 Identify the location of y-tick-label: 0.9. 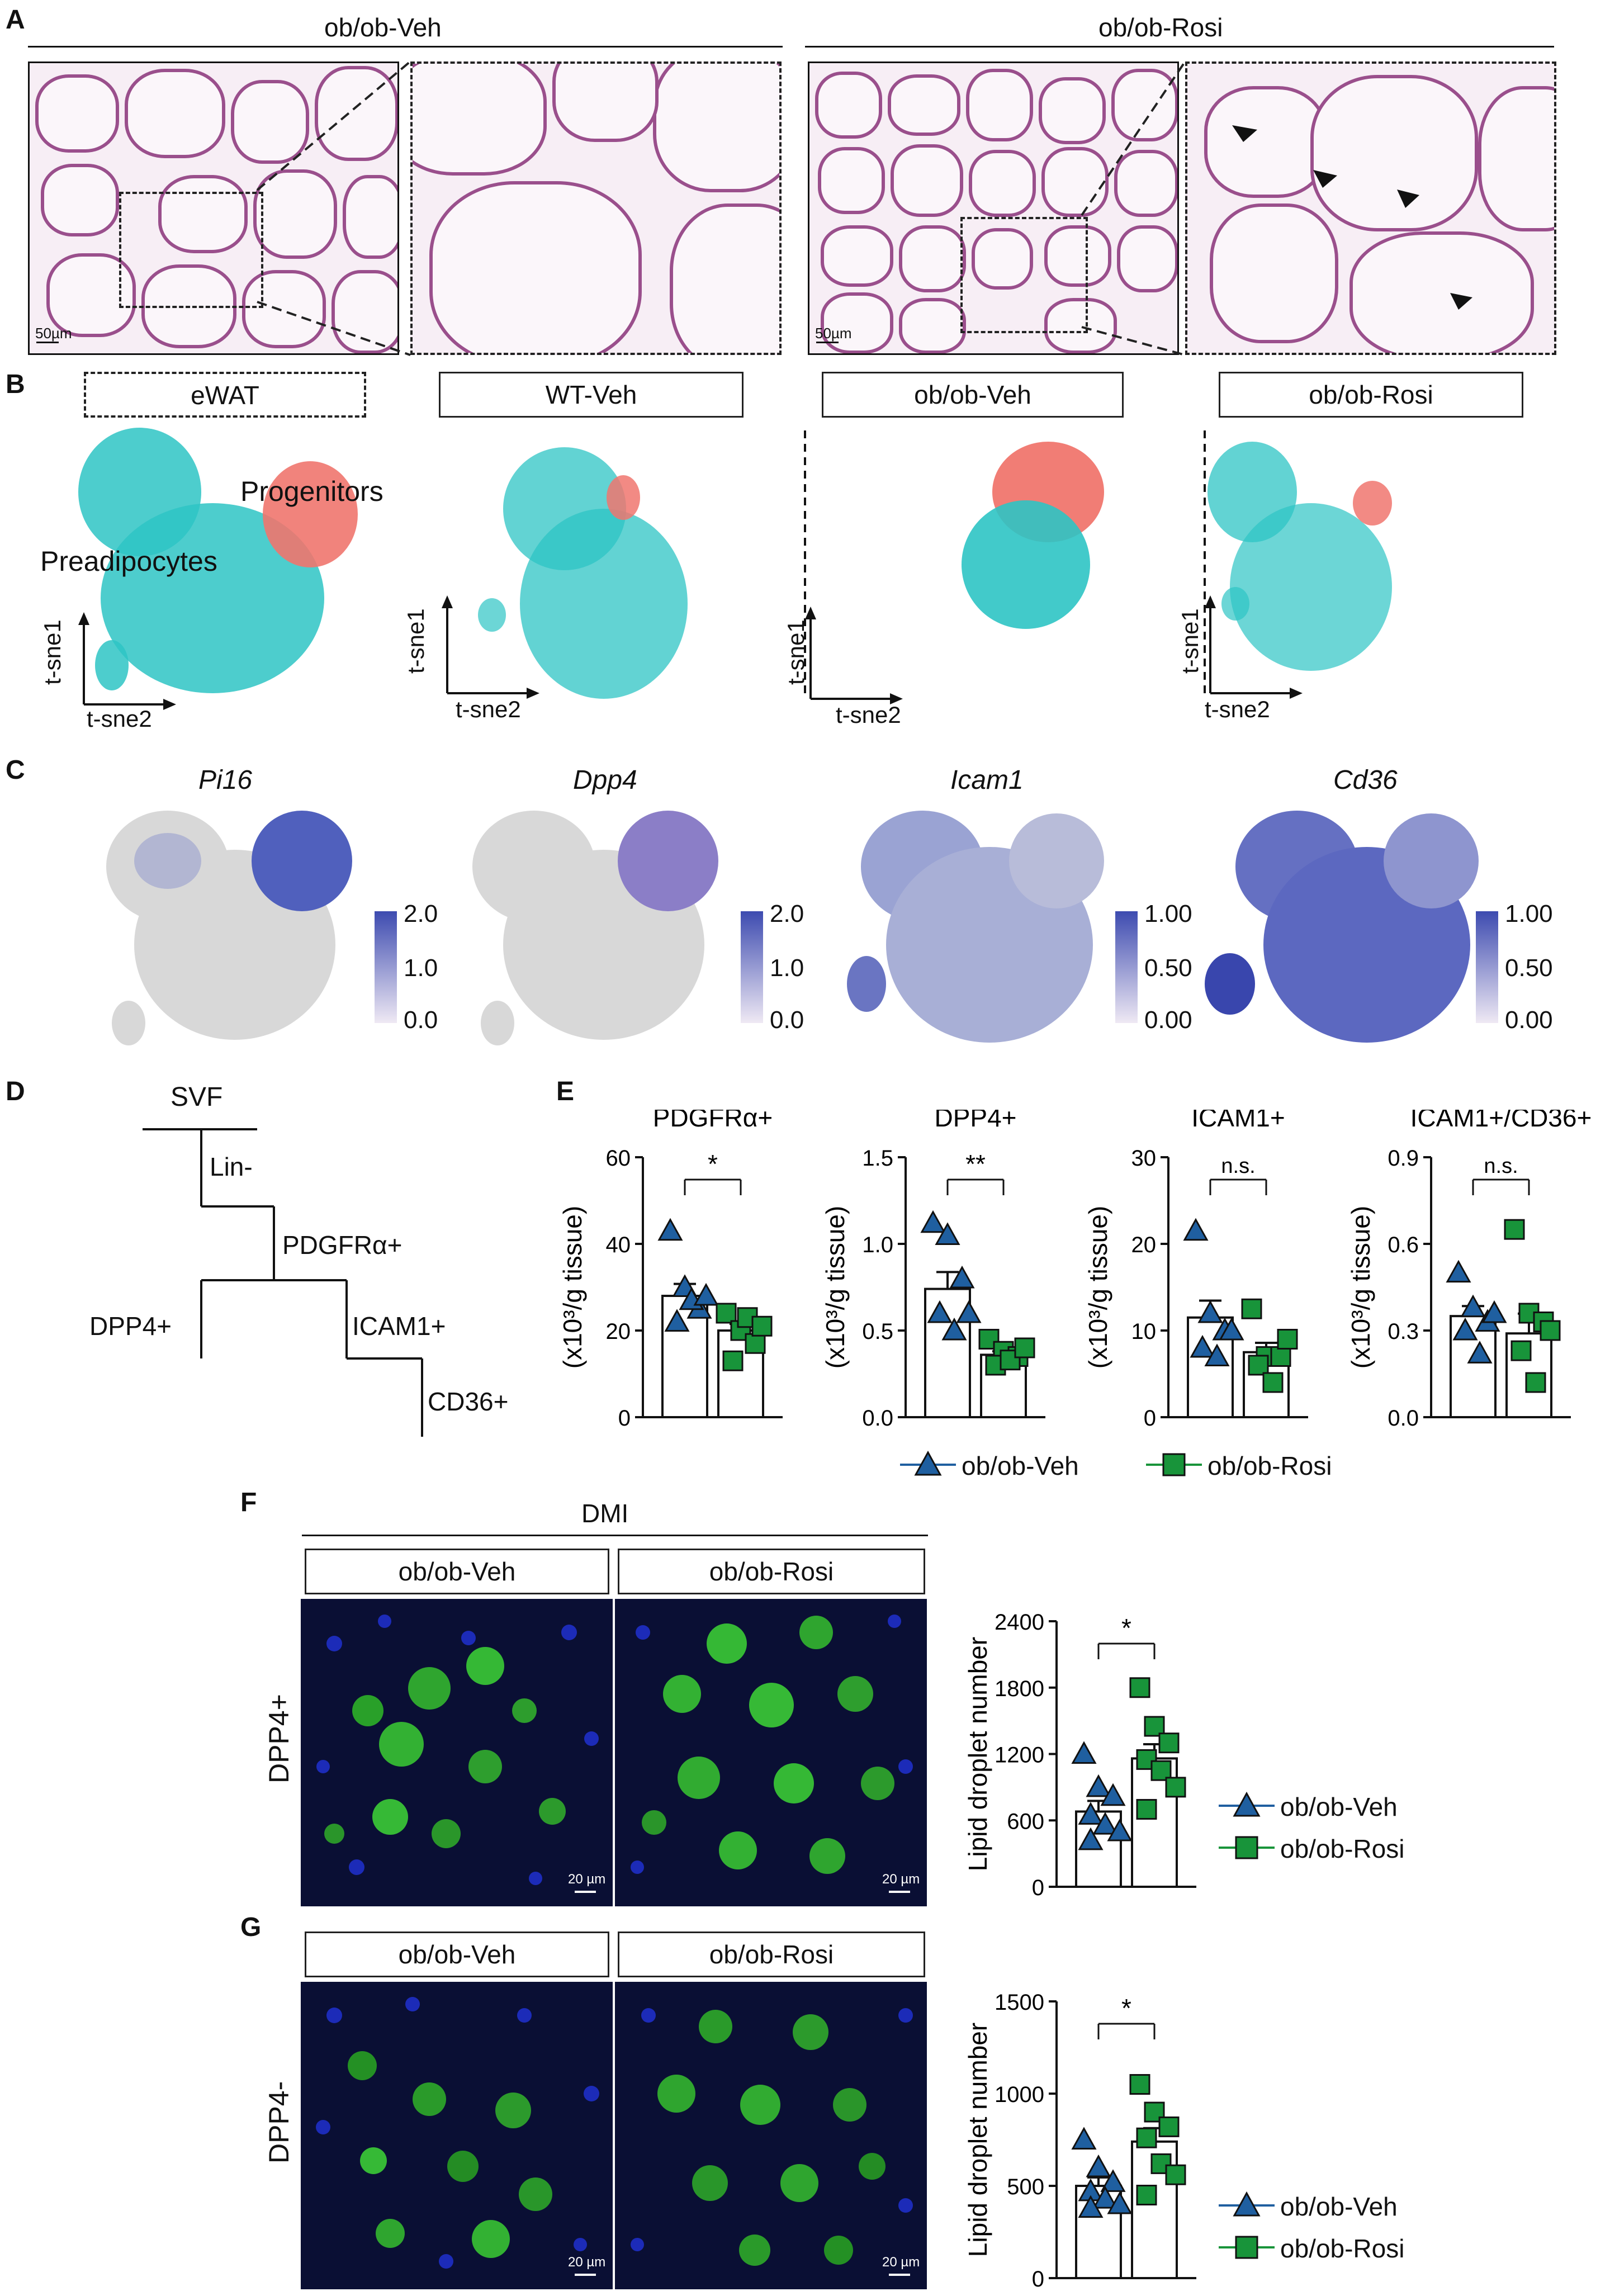
(1403, 1158).